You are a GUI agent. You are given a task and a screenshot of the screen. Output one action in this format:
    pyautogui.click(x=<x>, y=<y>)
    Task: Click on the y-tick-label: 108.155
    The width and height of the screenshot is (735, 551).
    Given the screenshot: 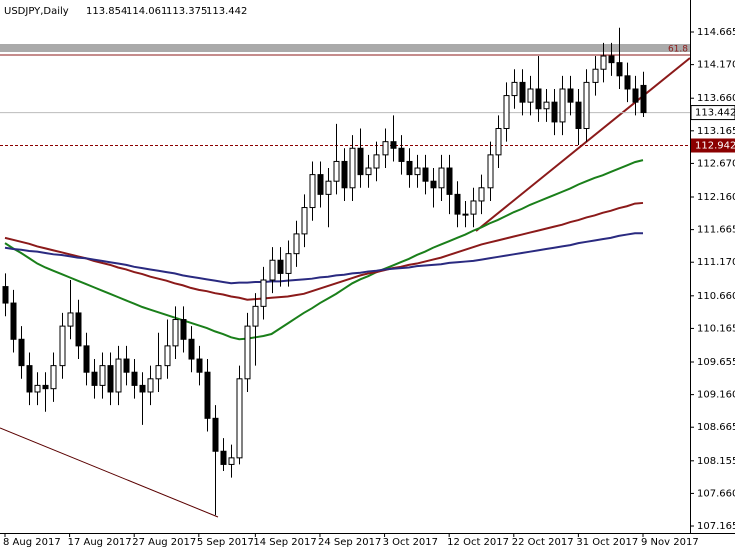 What is the action you would take?
    pyautogui.click(x=716, y=461)
    